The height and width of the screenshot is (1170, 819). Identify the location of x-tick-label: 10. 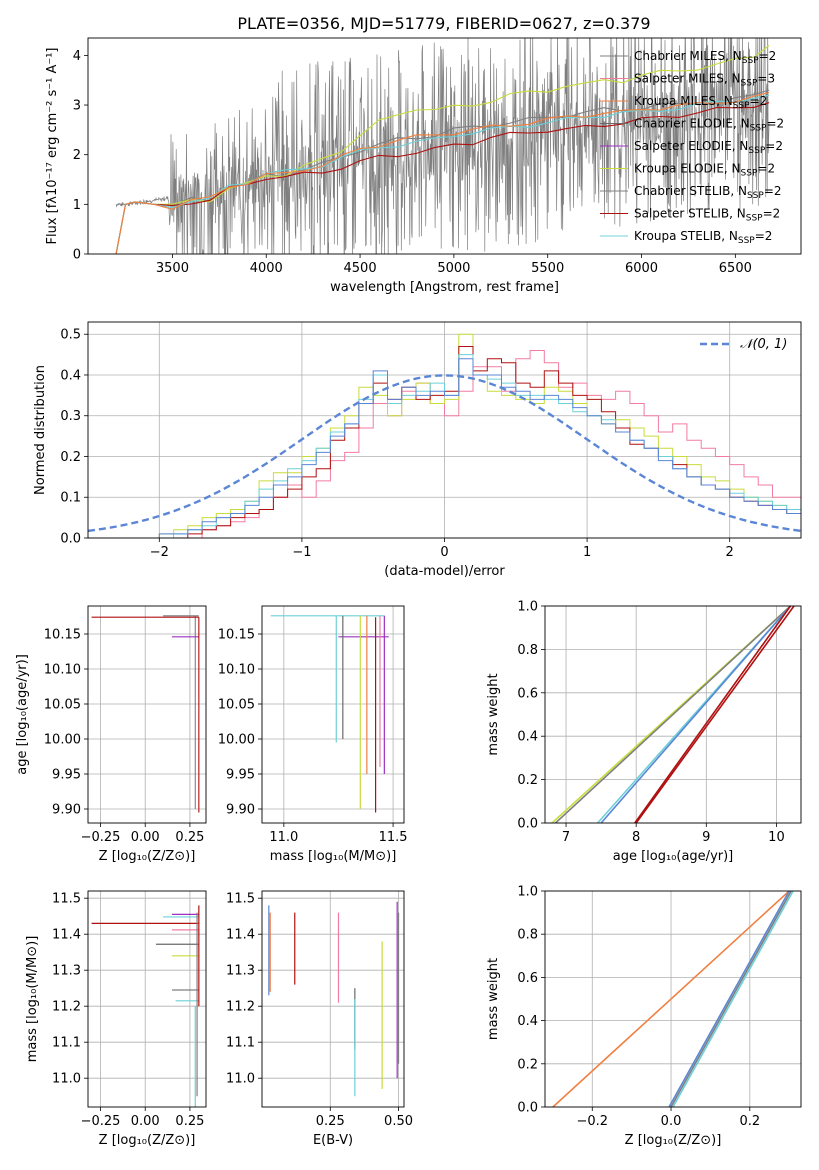
(776, 837).